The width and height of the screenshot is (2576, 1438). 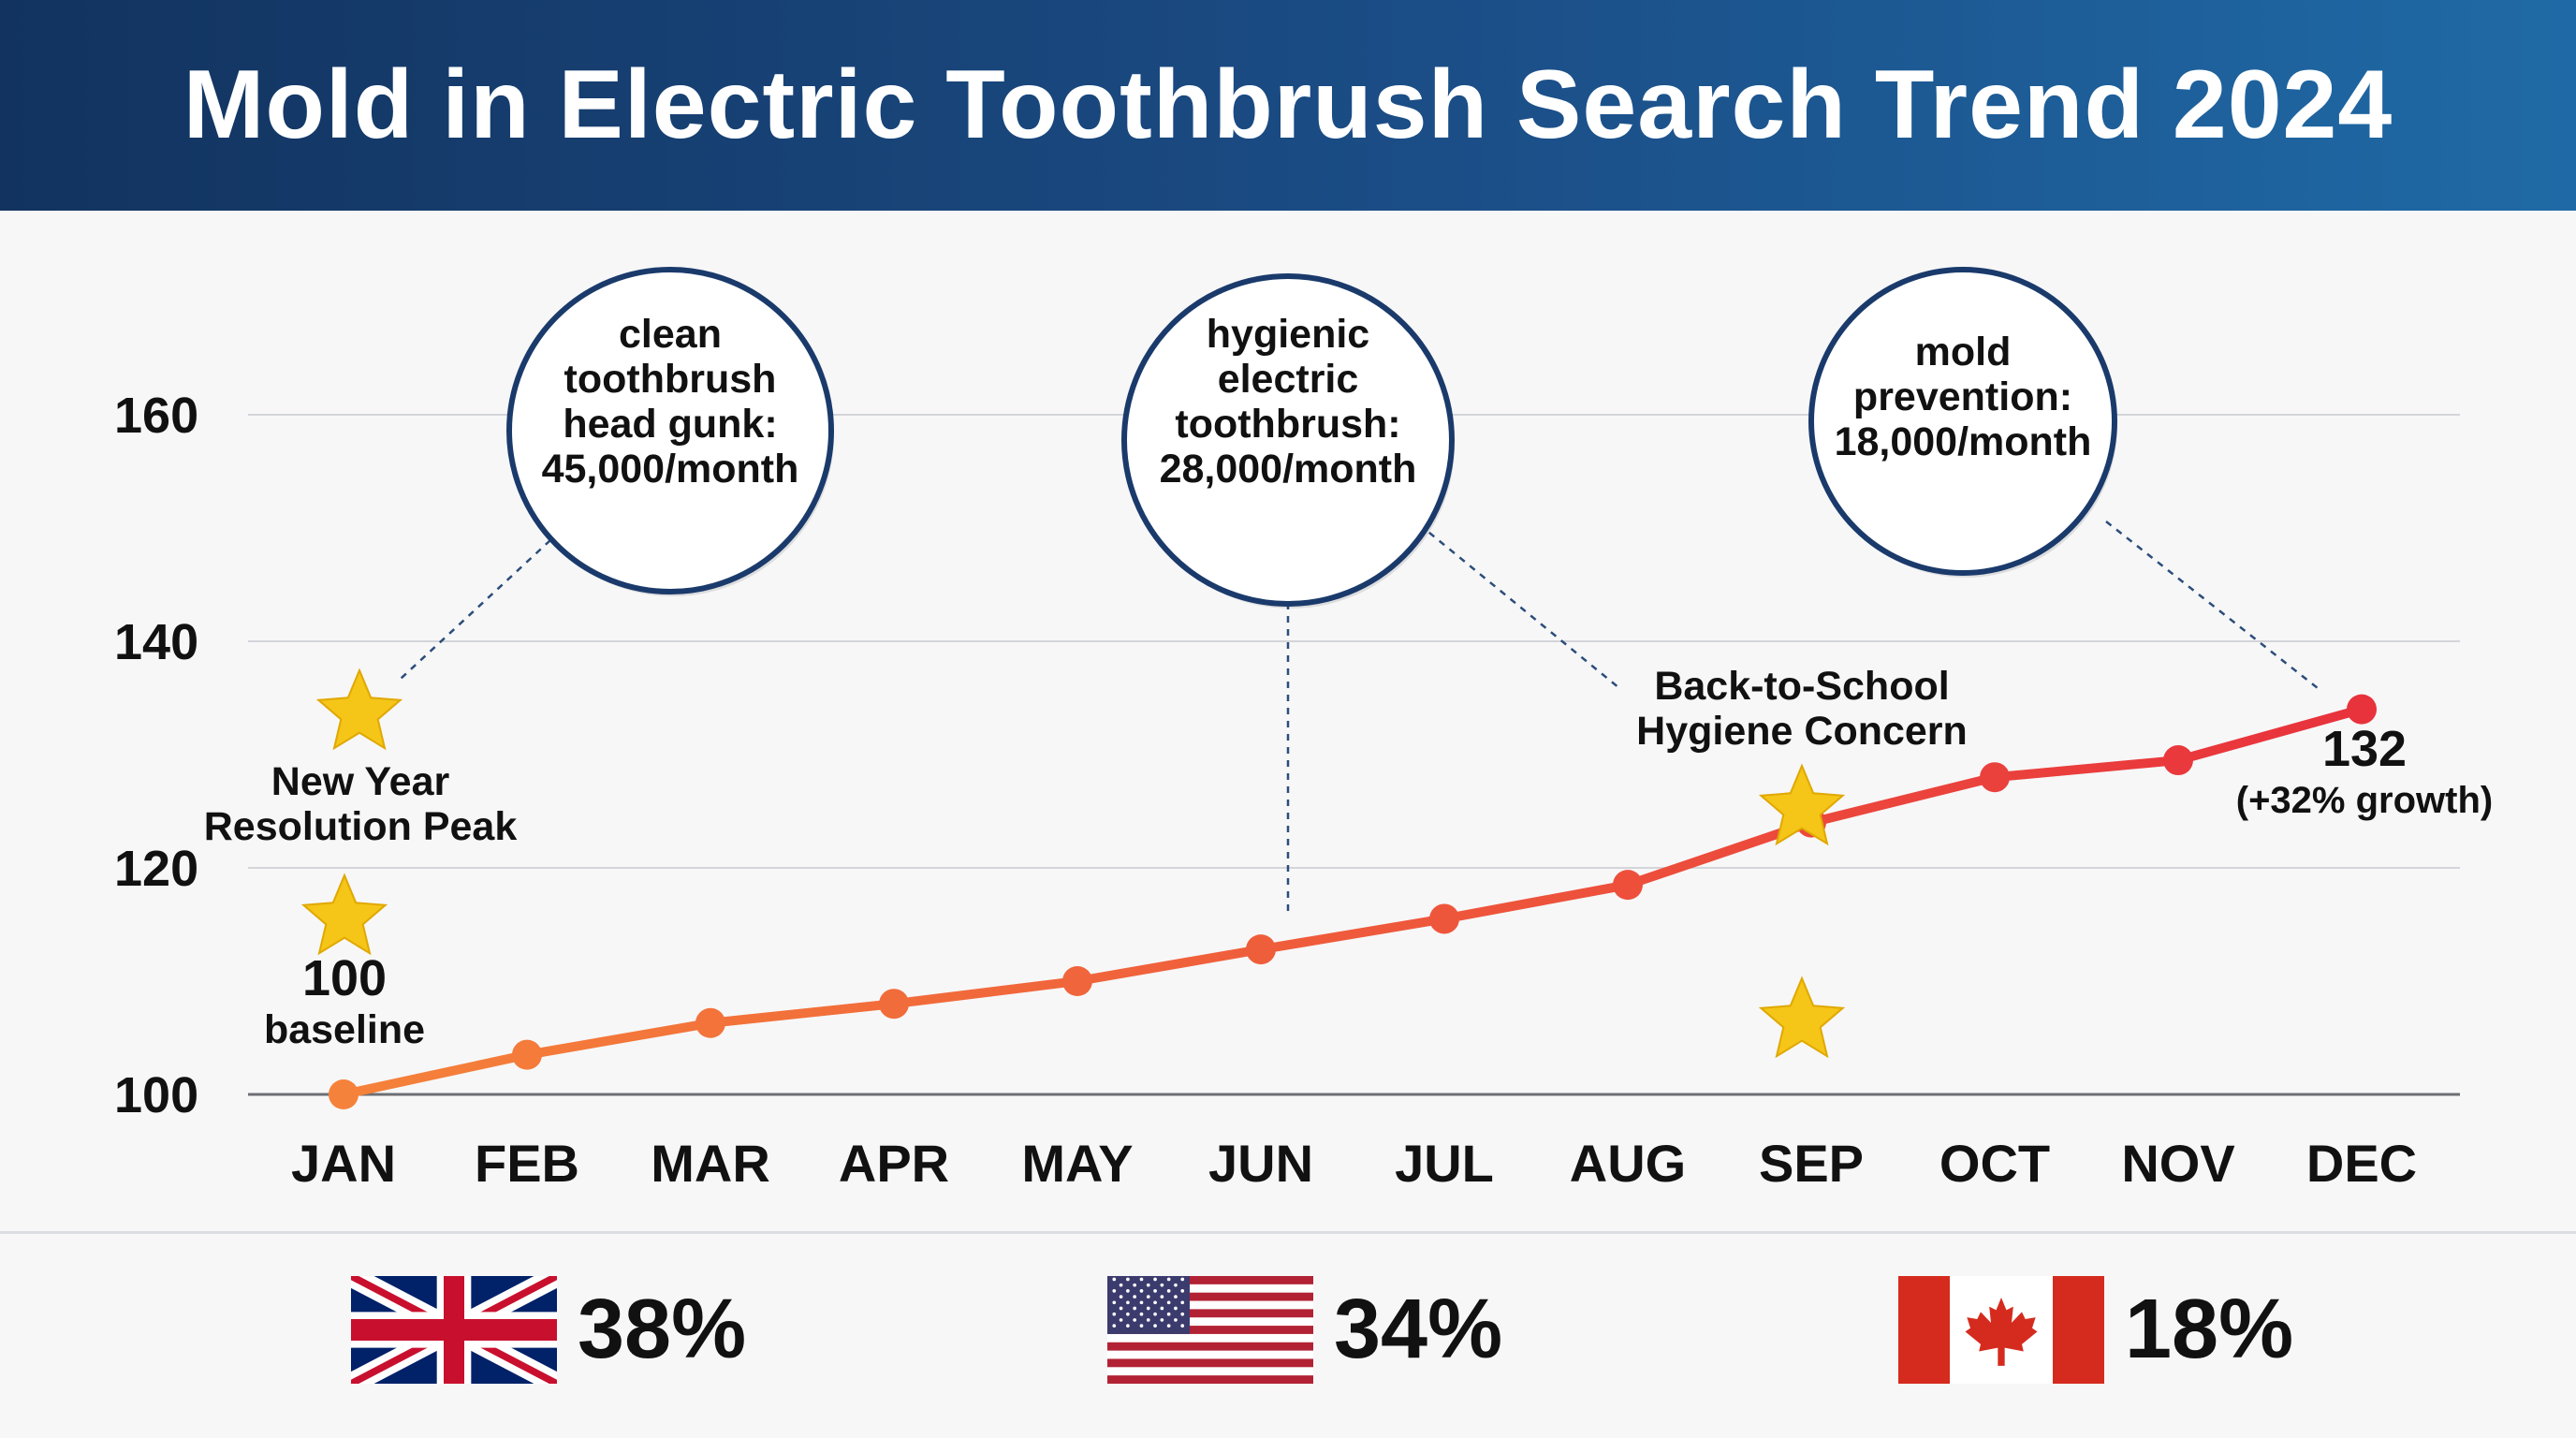 I want to click on footer-divider, so click(x=1288, y=1232).